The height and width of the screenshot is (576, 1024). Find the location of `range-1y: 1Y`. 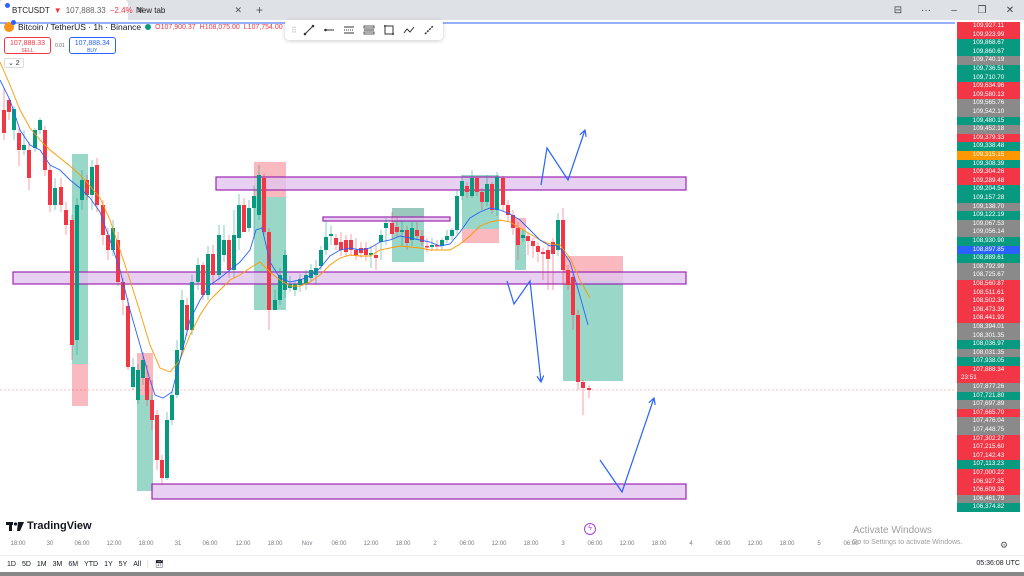

range-1y: 1Y is located at coordinates (108, 564).